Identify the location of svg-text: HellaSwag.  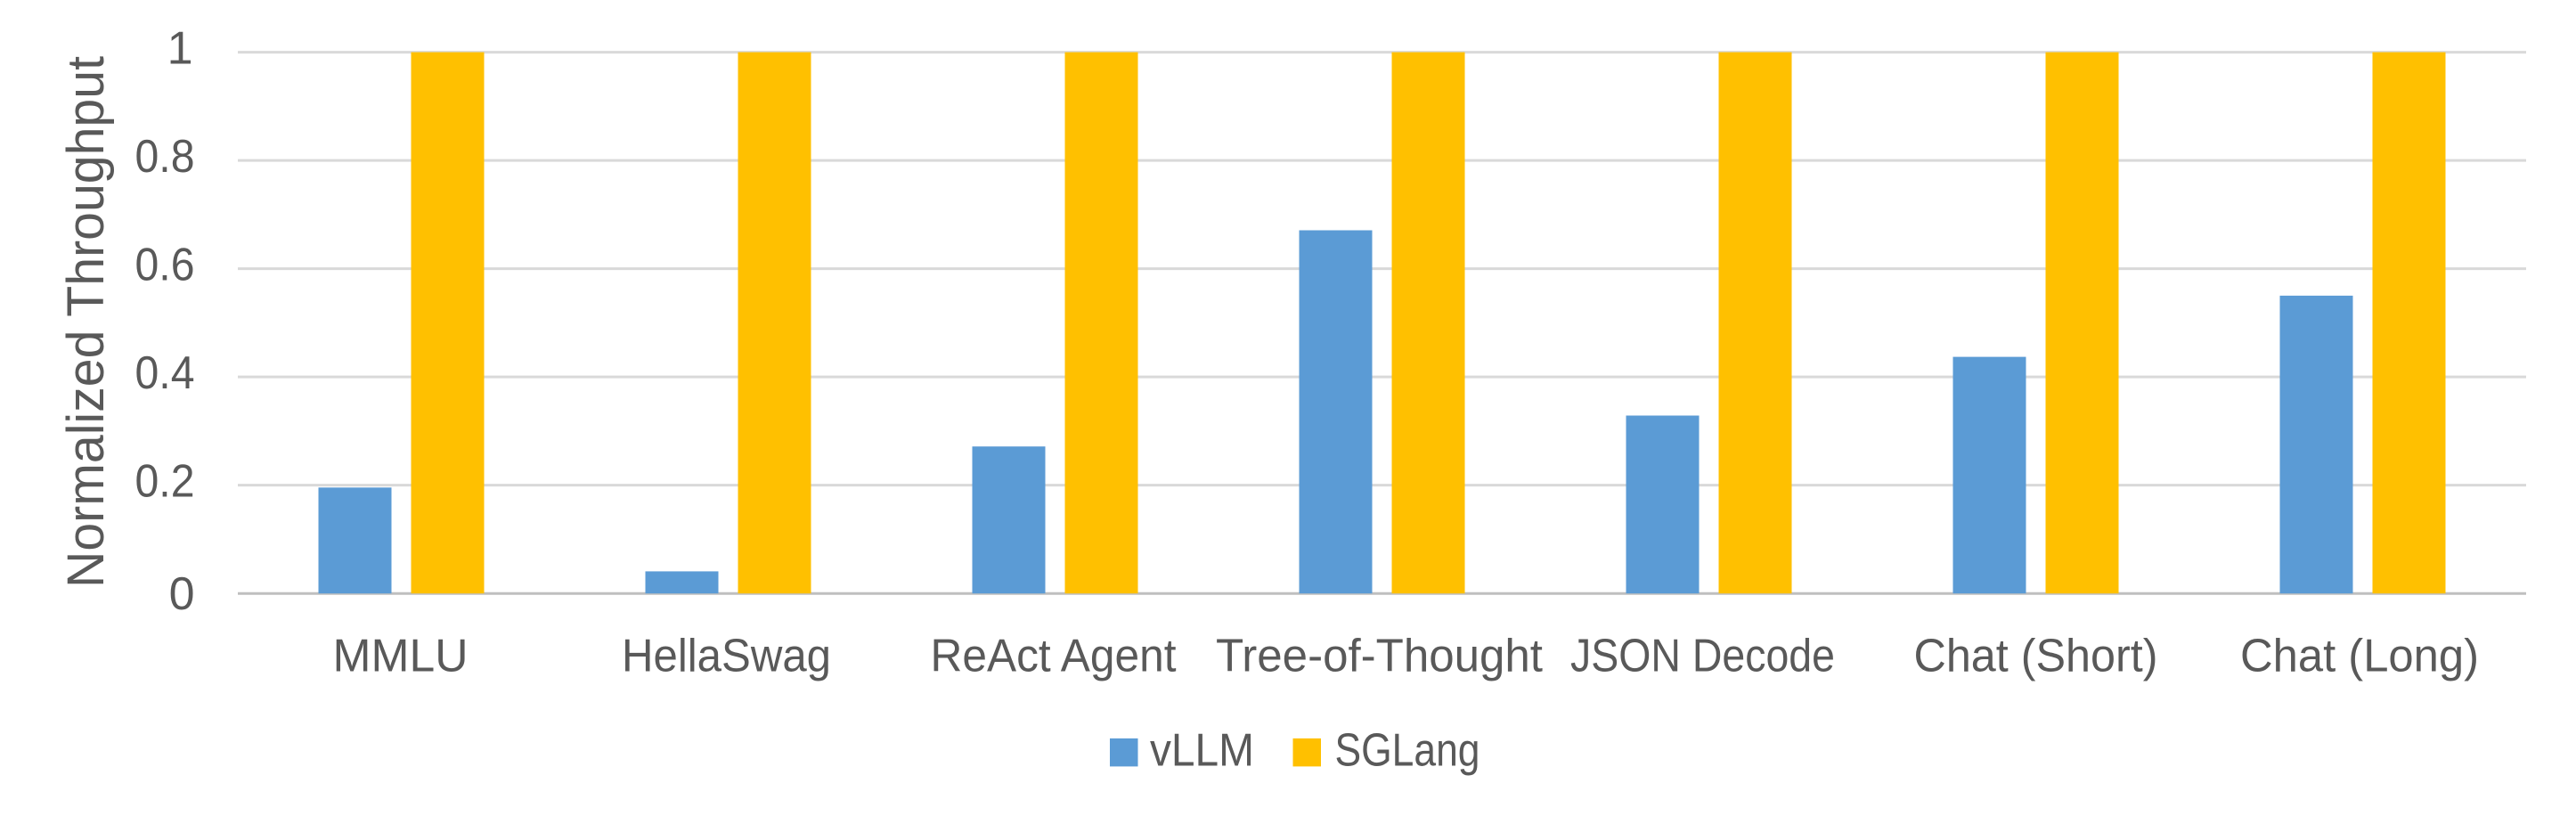
(726, 656).